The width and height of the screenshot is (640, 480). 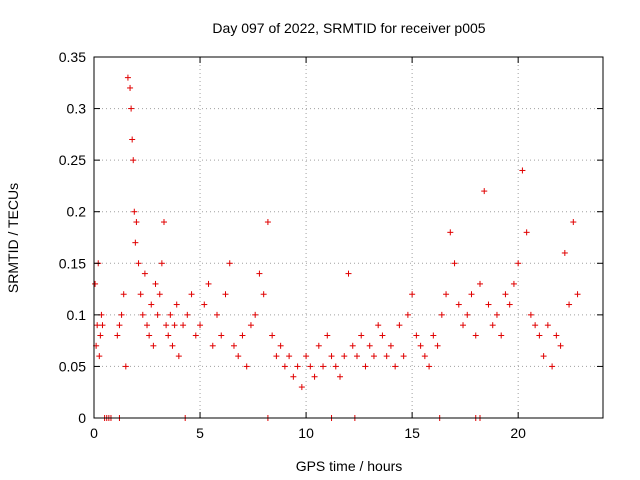 I want to click on x-axis-label: GPS time / hours, so click(x=349, y=466).